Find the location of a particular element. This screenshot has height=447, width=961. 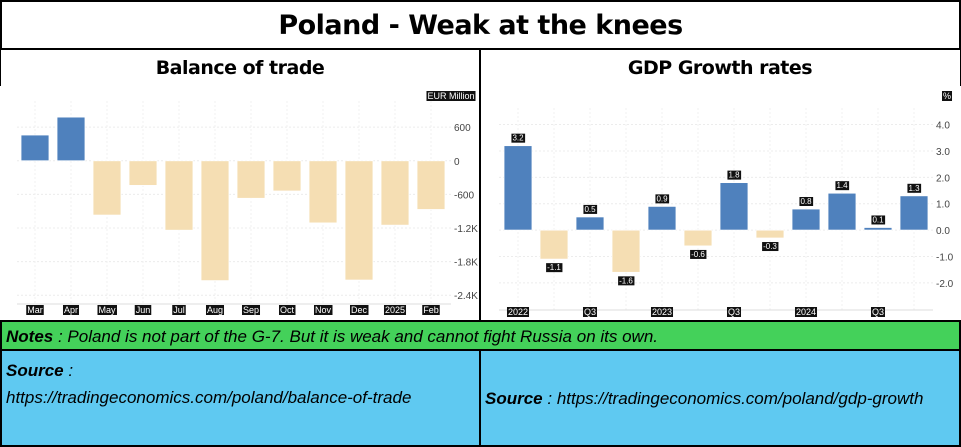

x-tick-label: Feb is located at coordinates (431, 310).